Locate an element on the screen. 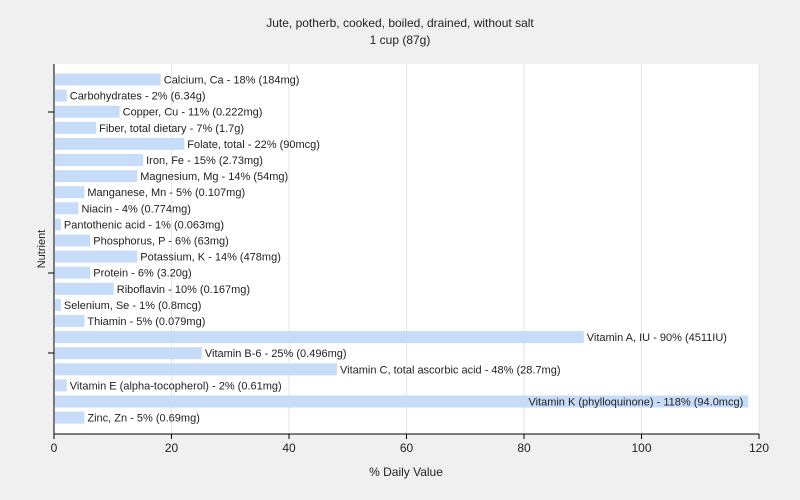 The width and height of the screenshot is (800, 500). bar-label: Folate, total - 22% (90mcg) is located at coordinates (253, 145).